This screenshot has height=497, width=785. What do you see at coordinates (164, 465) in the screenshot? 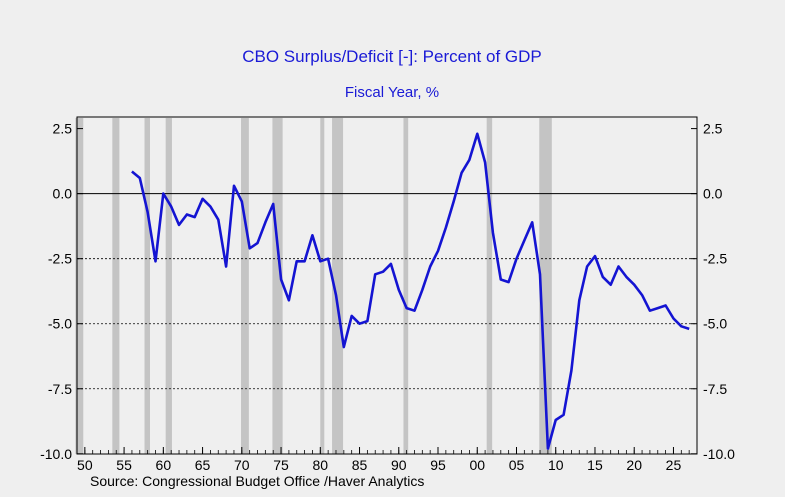
I see `x-tick-label: 60` at bounding box center [164, 465].